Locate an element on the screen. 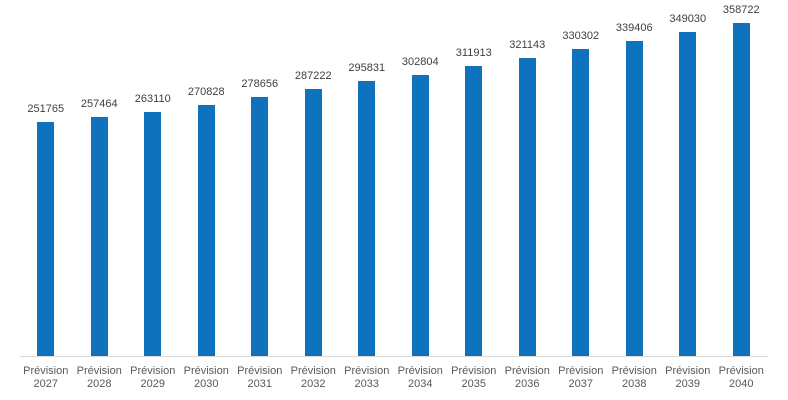 The width and height of the screenshot is (788, 400). bar-value-label: 349030 is located at coordinates (688, 19).